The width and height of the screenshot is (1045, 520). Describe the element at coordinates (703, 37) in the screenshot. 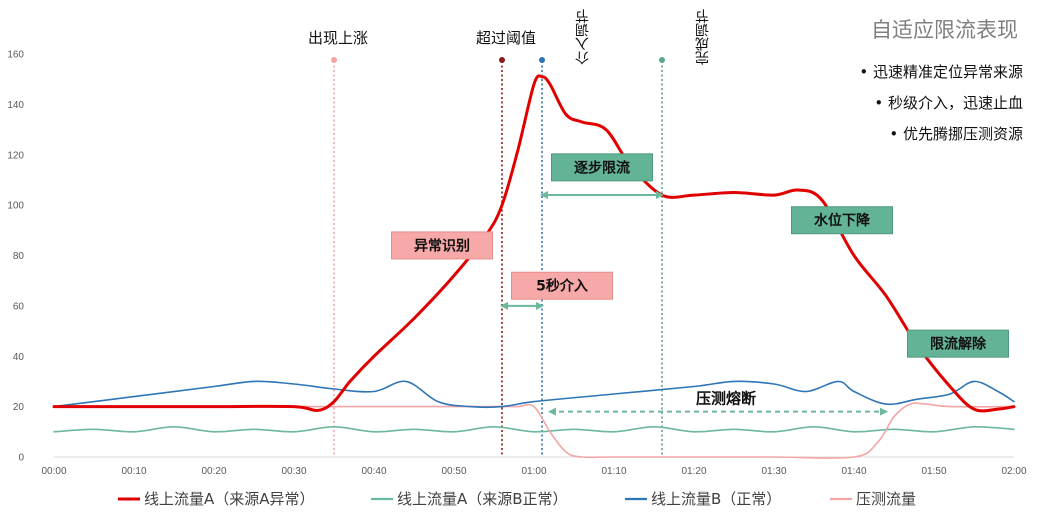

I see `marker-label: 完成调节` at that location.